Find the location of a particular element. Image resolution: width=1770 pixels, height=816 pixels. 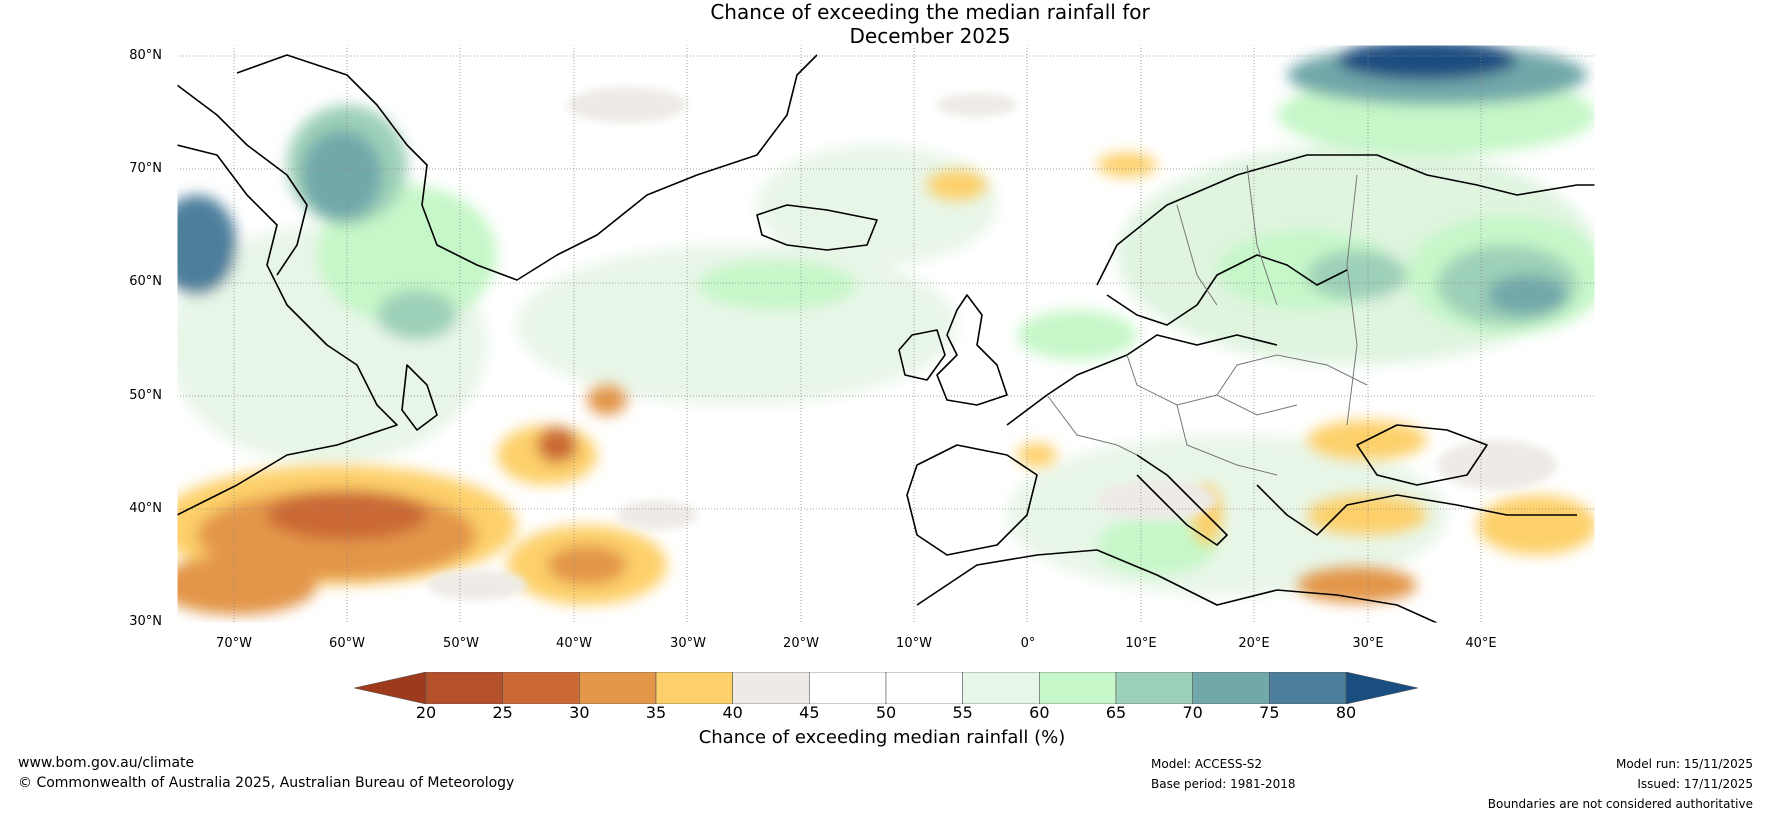

lon-label-40w: 40°W is located at coordinates (574, 643).